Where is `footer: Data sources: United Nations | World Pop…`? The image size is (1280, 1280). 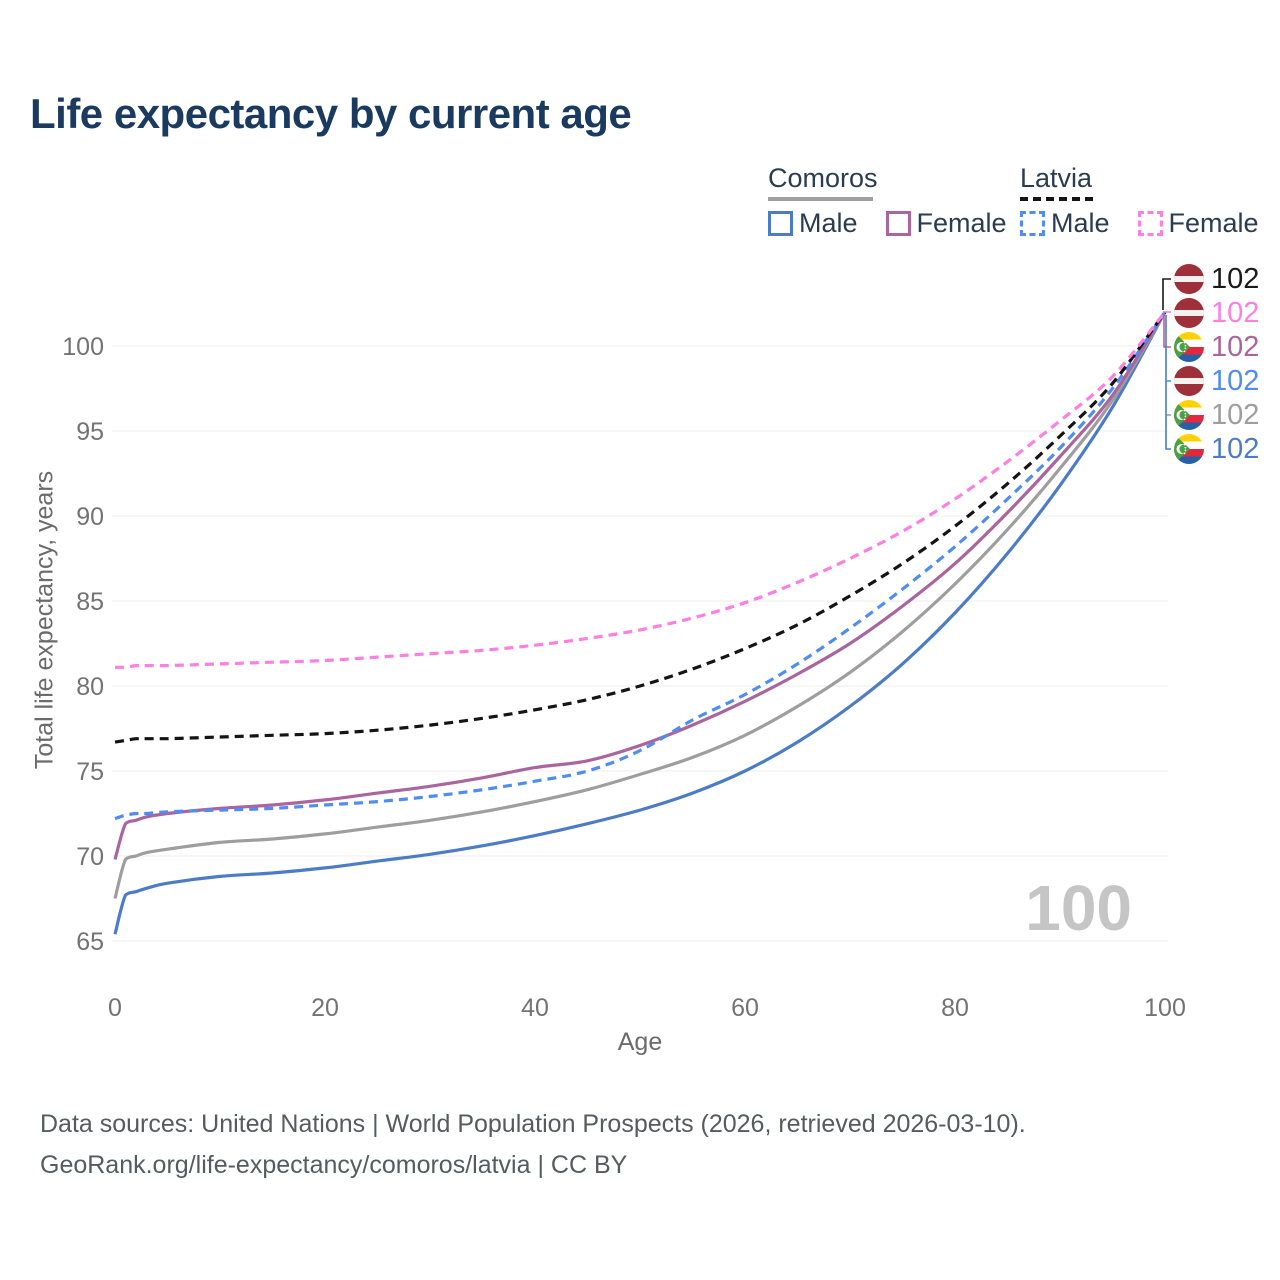 footer: Data sources: United Nations | World Pop… is located at coordinates (533, 1145).